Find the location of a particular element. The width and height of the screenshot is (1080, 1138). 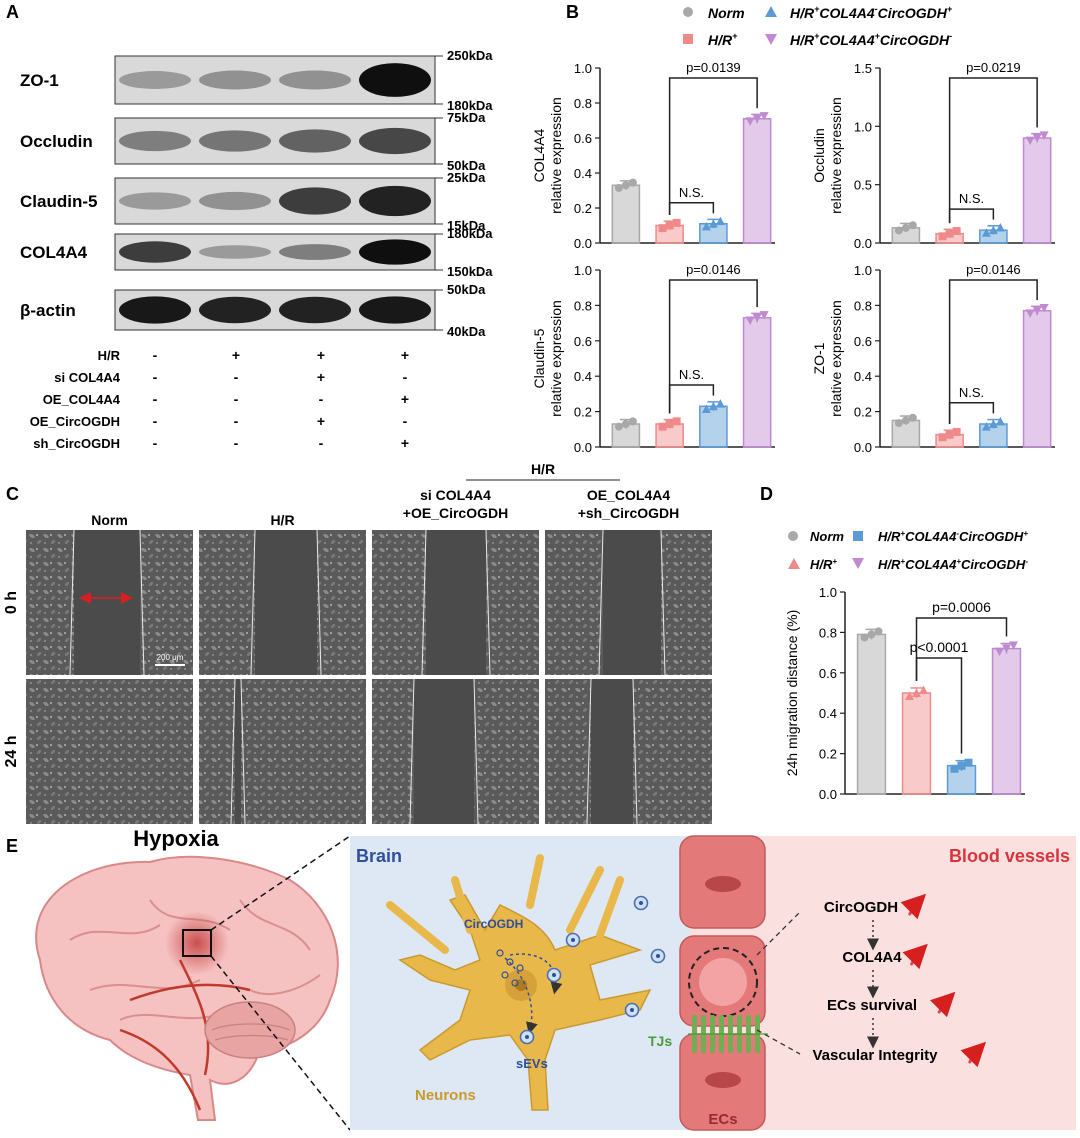

condition-label: sh_CircOGDH is located at coordinates (76, 443).